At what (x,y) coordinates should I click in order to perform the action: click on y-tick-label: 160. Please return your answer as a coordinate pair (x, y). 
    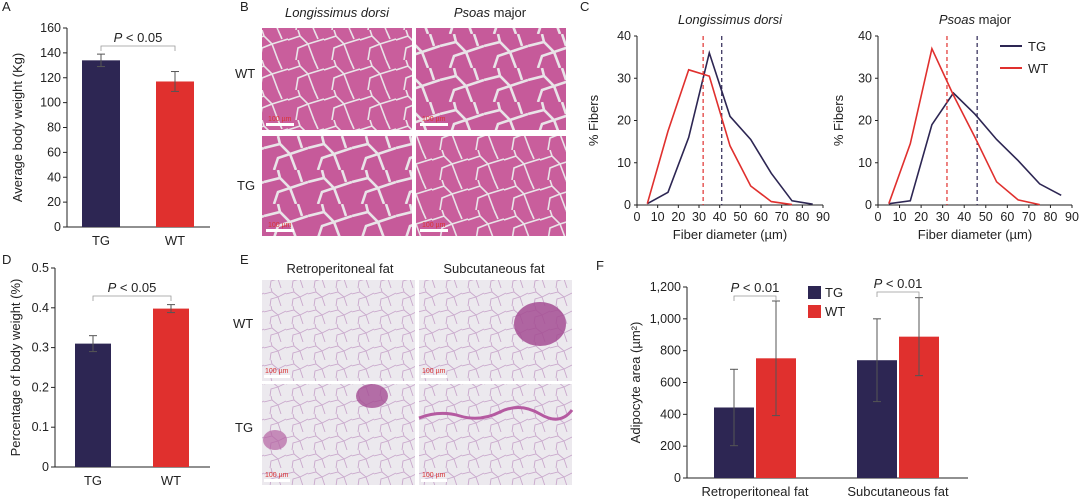
    Looking at the image, I should click on (50, 28).